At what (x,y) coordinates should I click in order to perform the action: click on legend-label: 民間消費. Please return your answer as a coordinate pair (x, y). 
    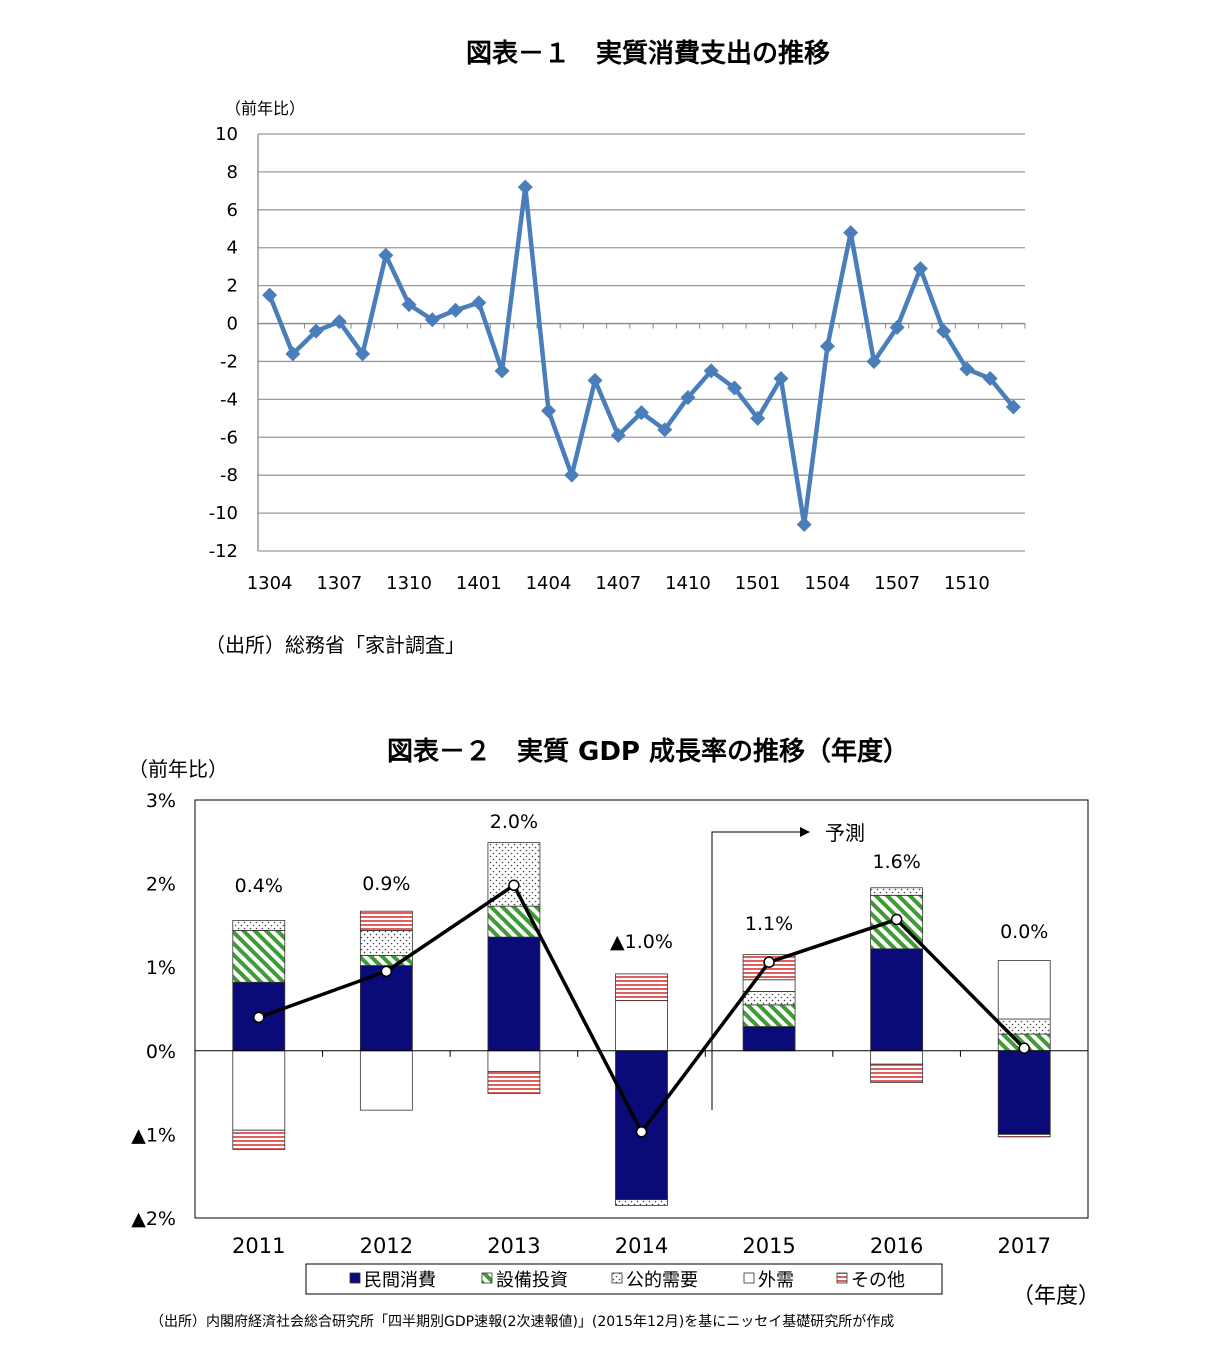
    Looking at the image, I should click on (400, 1280).